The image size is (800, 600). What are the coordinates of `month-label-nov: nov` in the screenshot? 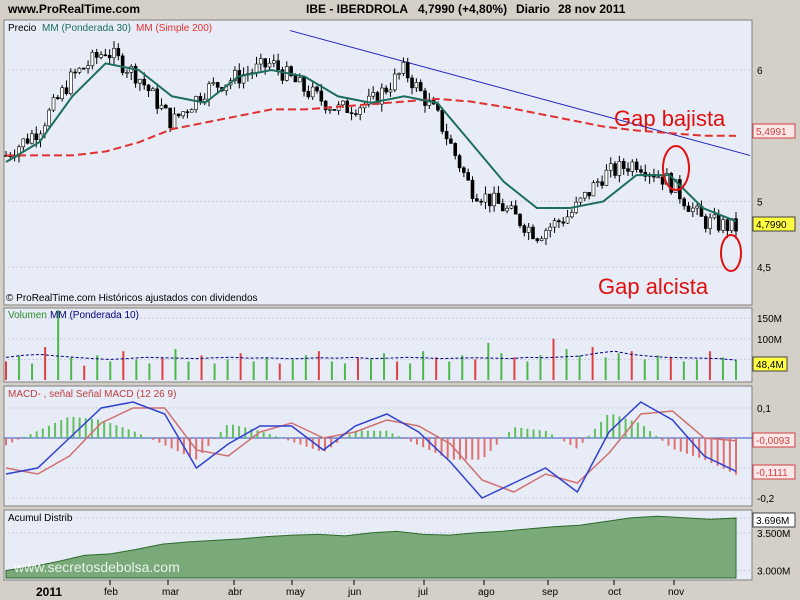 It's located at (676, 592).